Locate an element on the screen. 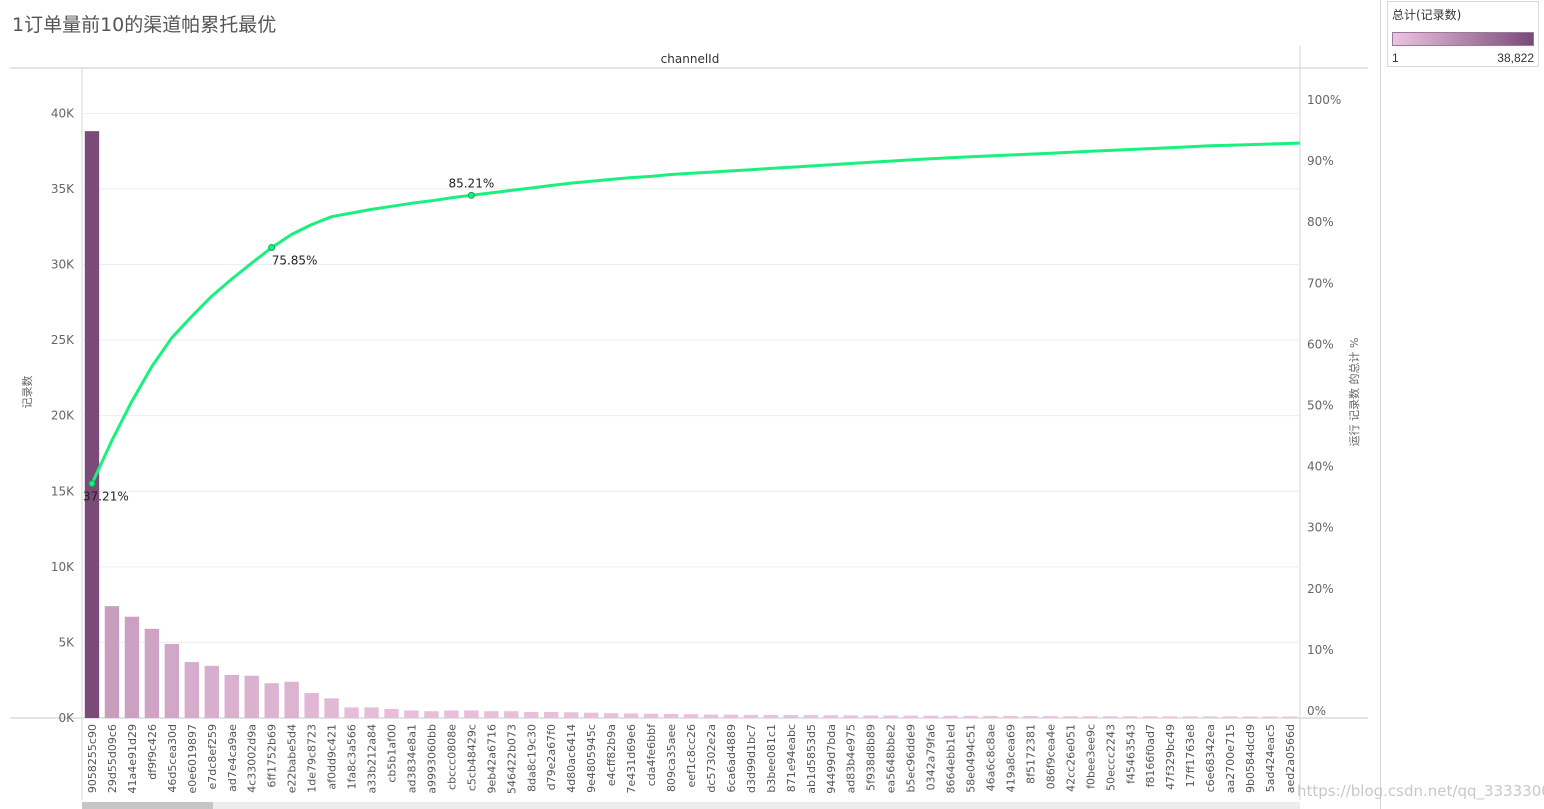 This screenshot has width=1544, height=809. point-label: 37.21% is located at coordinates (106, 497).